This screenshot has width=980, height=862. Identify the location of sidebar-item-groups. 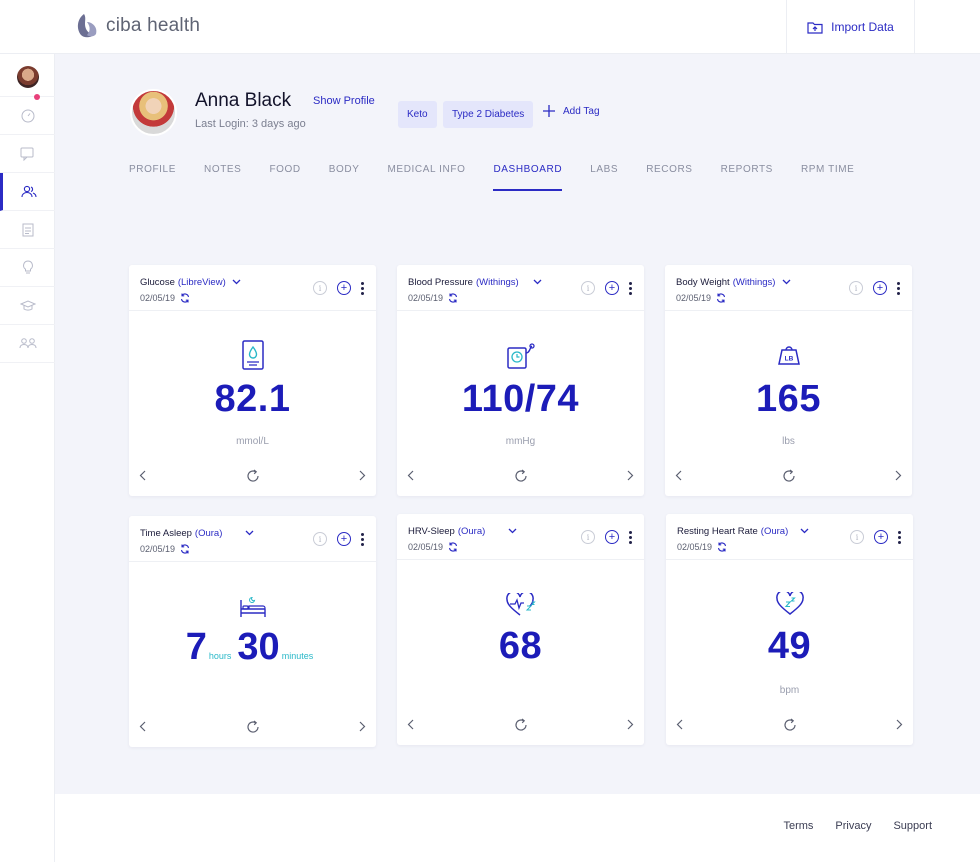
(27, 344).